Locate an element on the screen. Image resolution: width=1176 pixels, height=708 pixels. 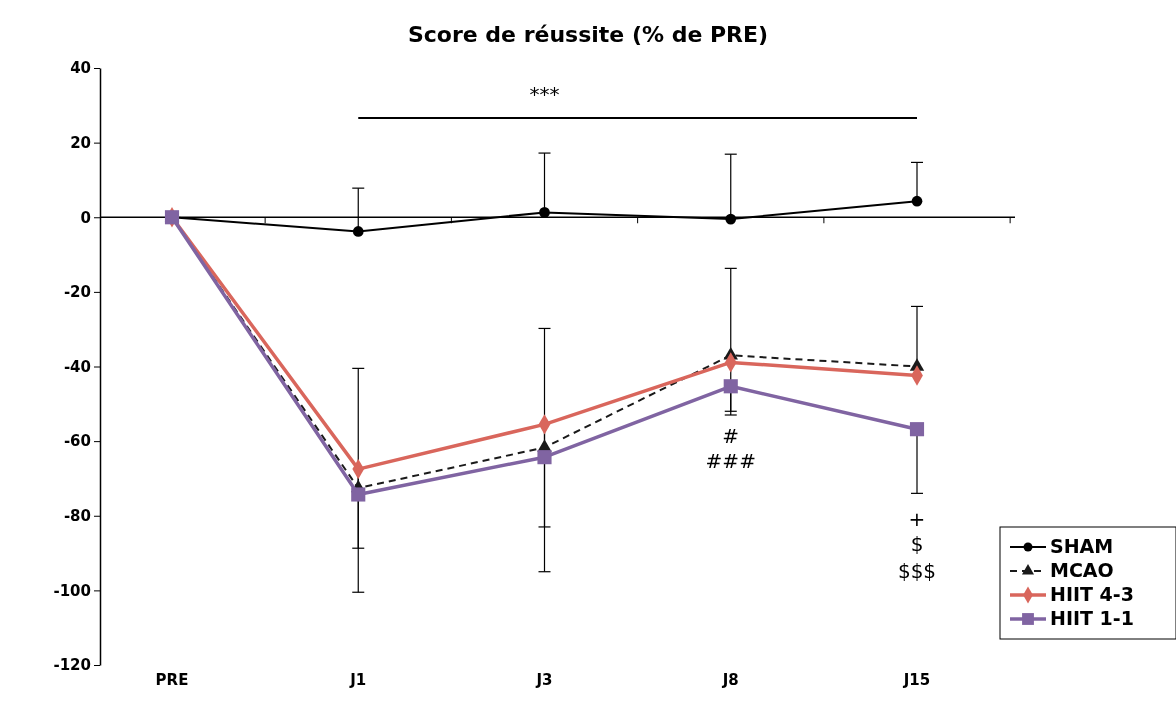
x-tick-label: J15 is located at coordinates (916, 680).